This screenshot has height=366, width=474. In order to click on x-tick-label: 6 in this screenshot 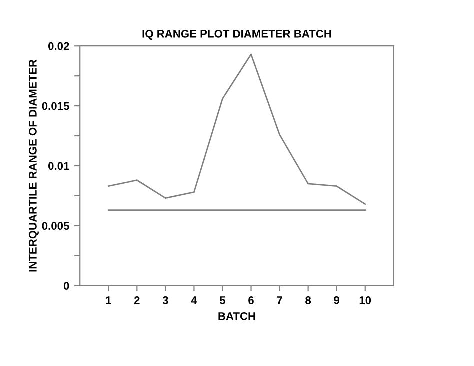, I will do `click(251, 300)`.